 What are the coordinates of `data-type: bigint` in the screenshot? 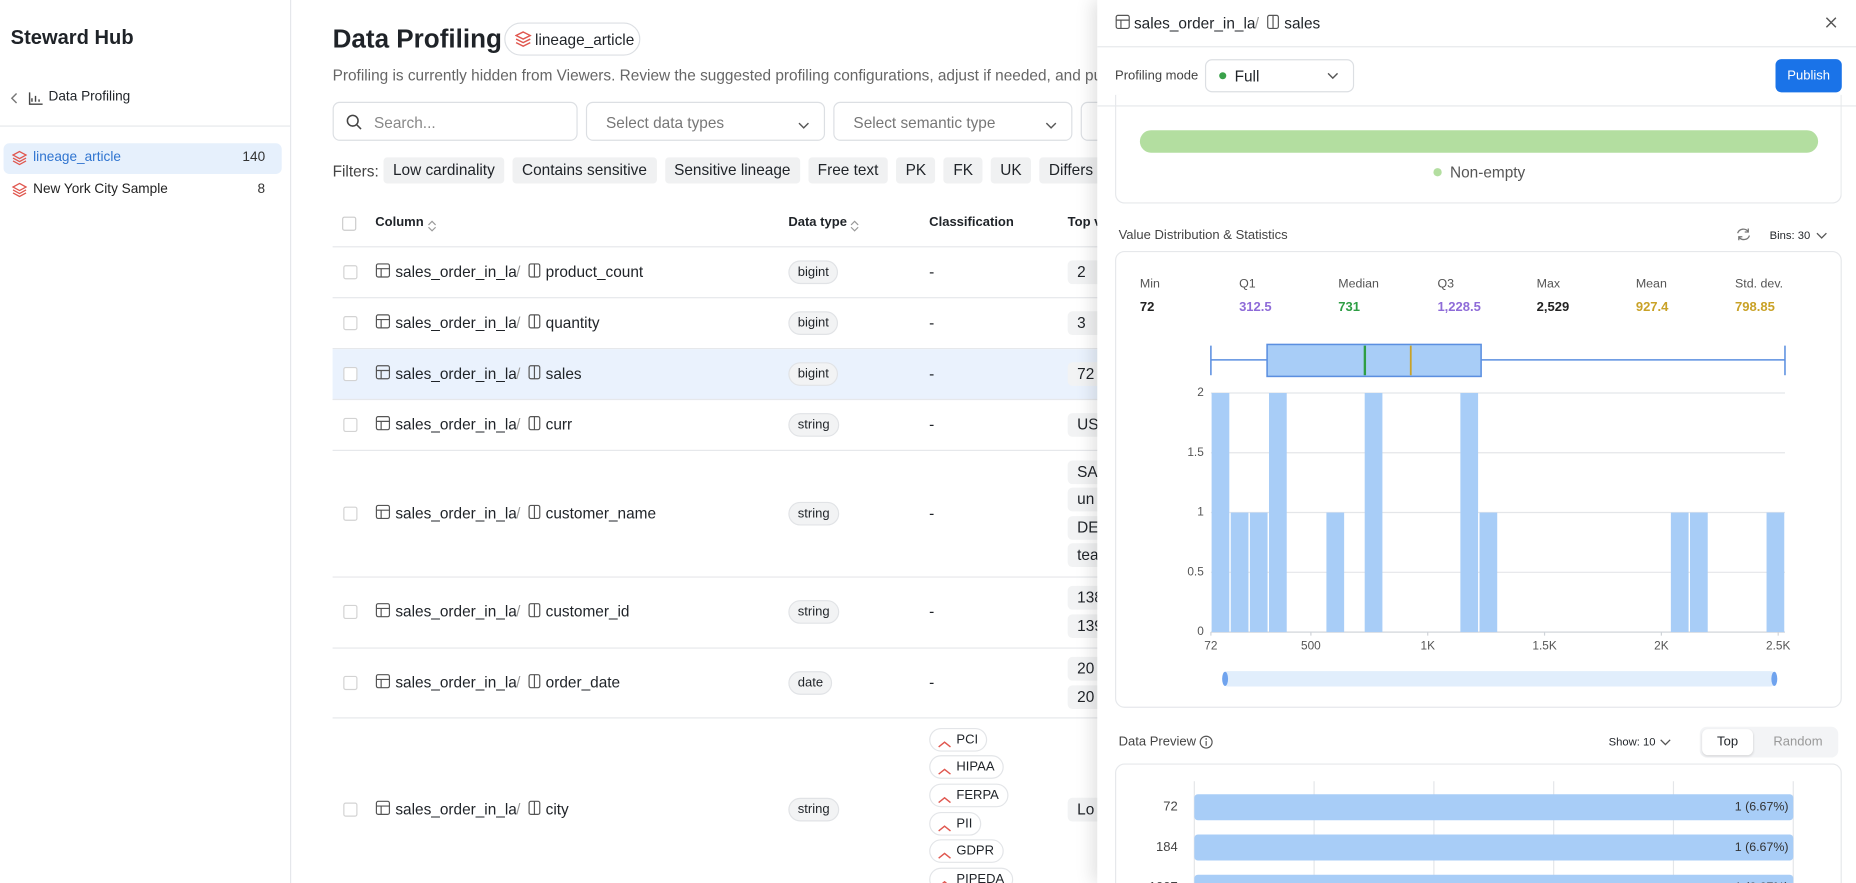 It's located at (813, 323).